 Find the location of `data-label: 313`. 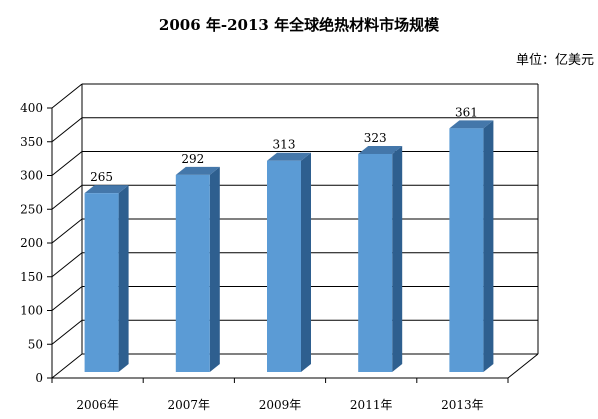

data-label: 313 is located at coordinates (284, 145).